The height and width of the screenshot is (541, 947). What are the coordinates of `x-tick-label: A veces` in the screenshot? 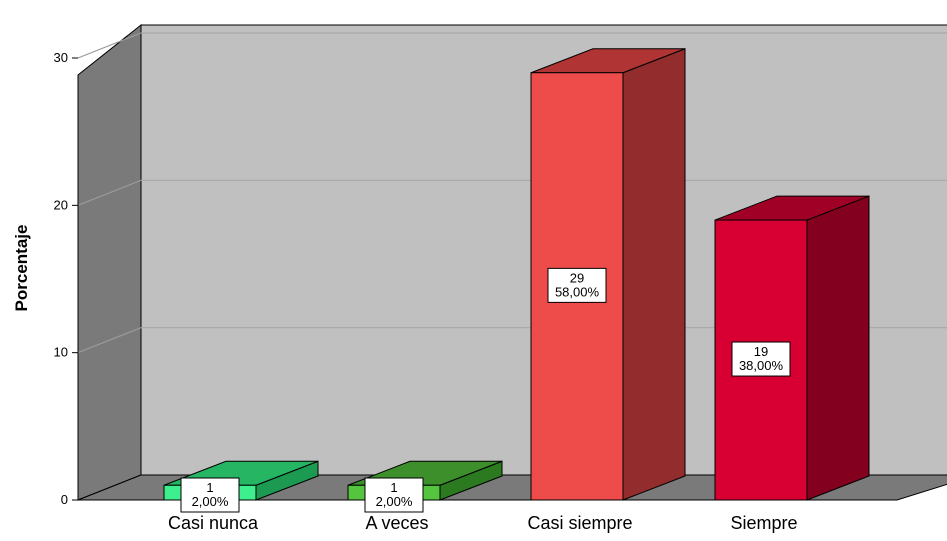 It's located at (396, 523).